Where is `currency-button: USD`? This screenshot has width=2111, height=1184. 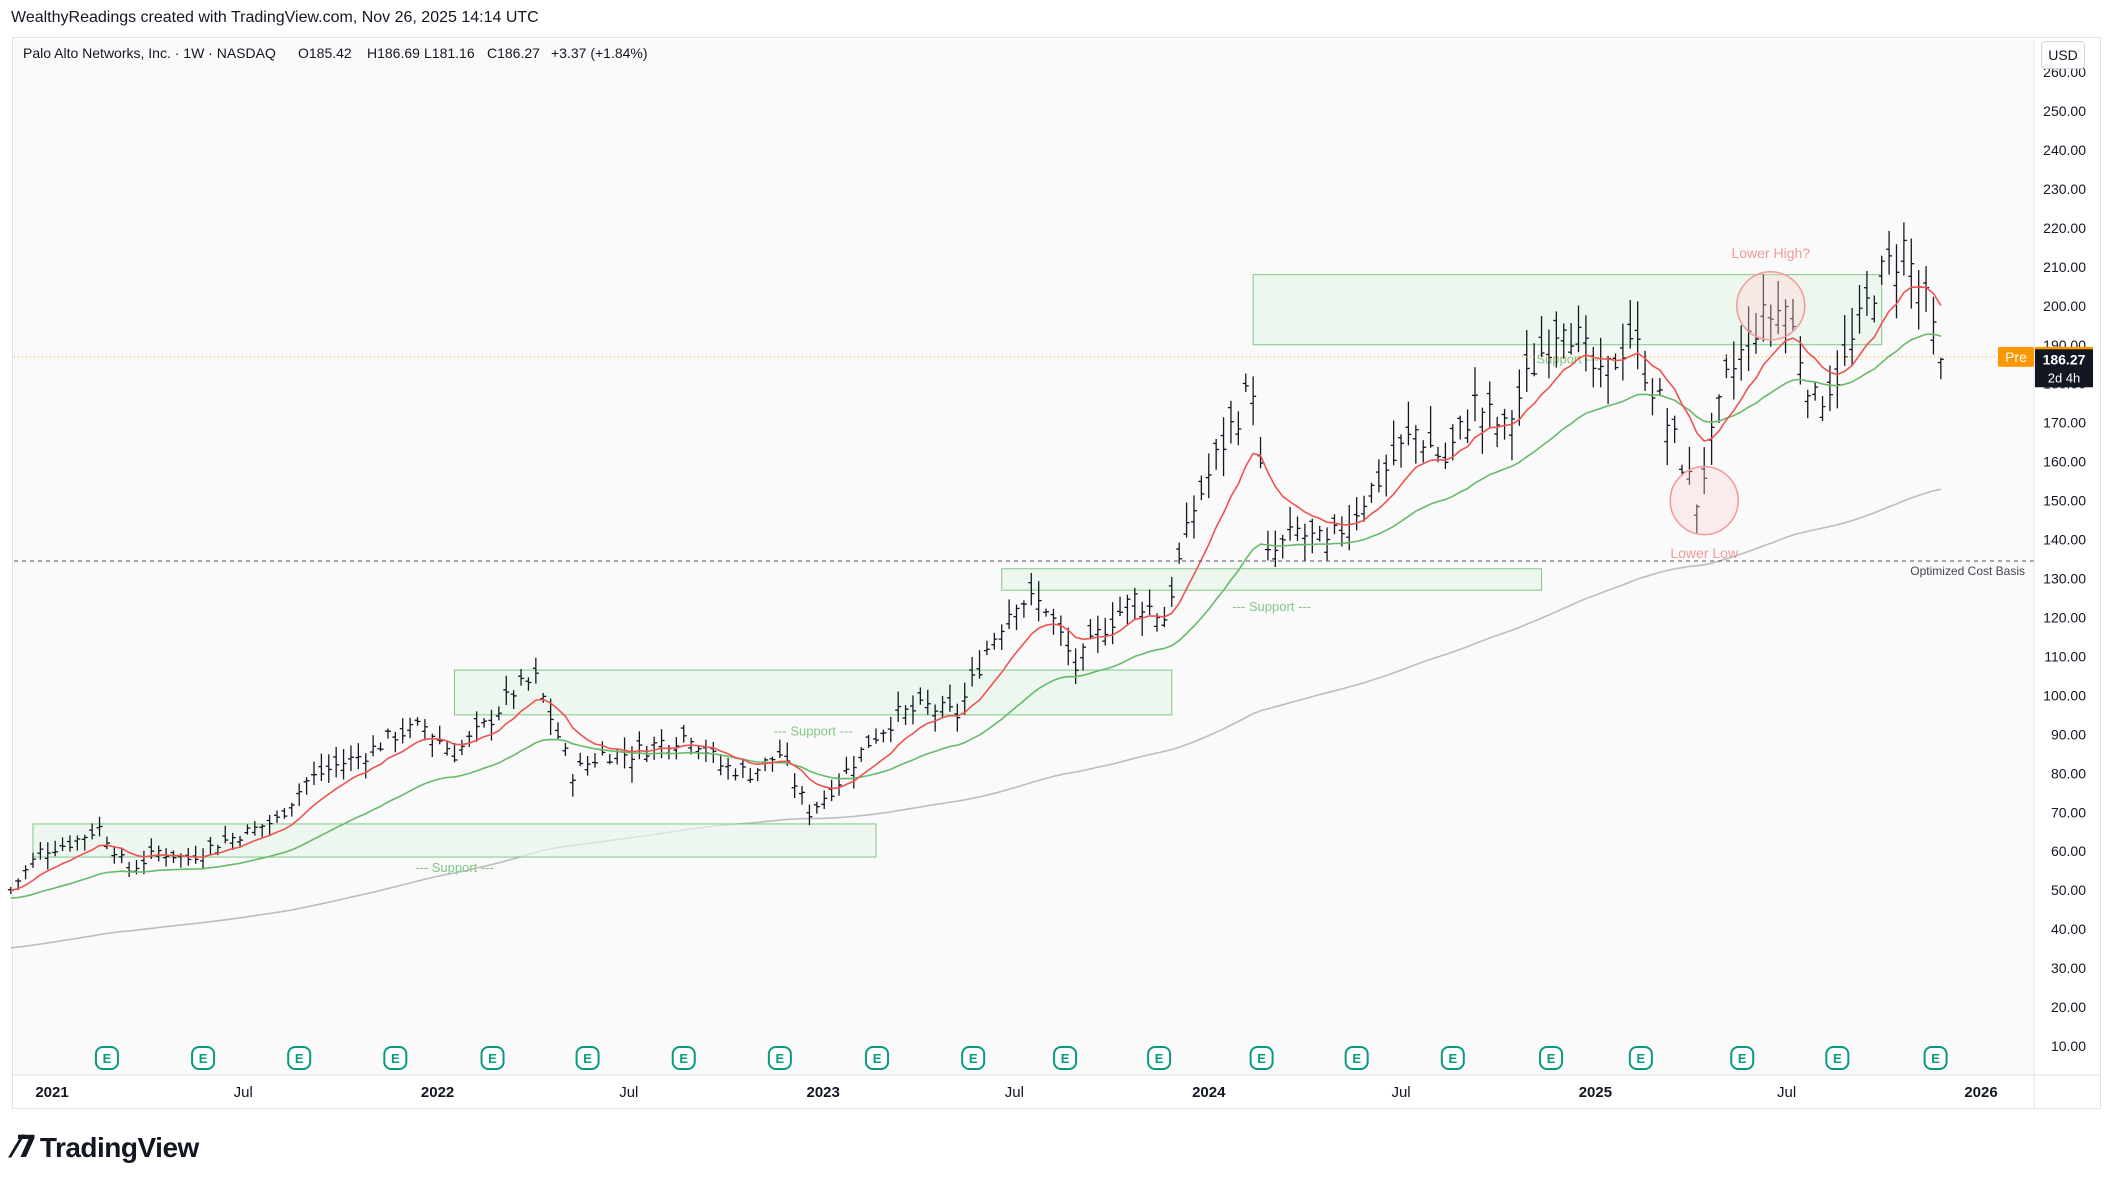 currency-button: USD is located at coordinates (2063, 55).